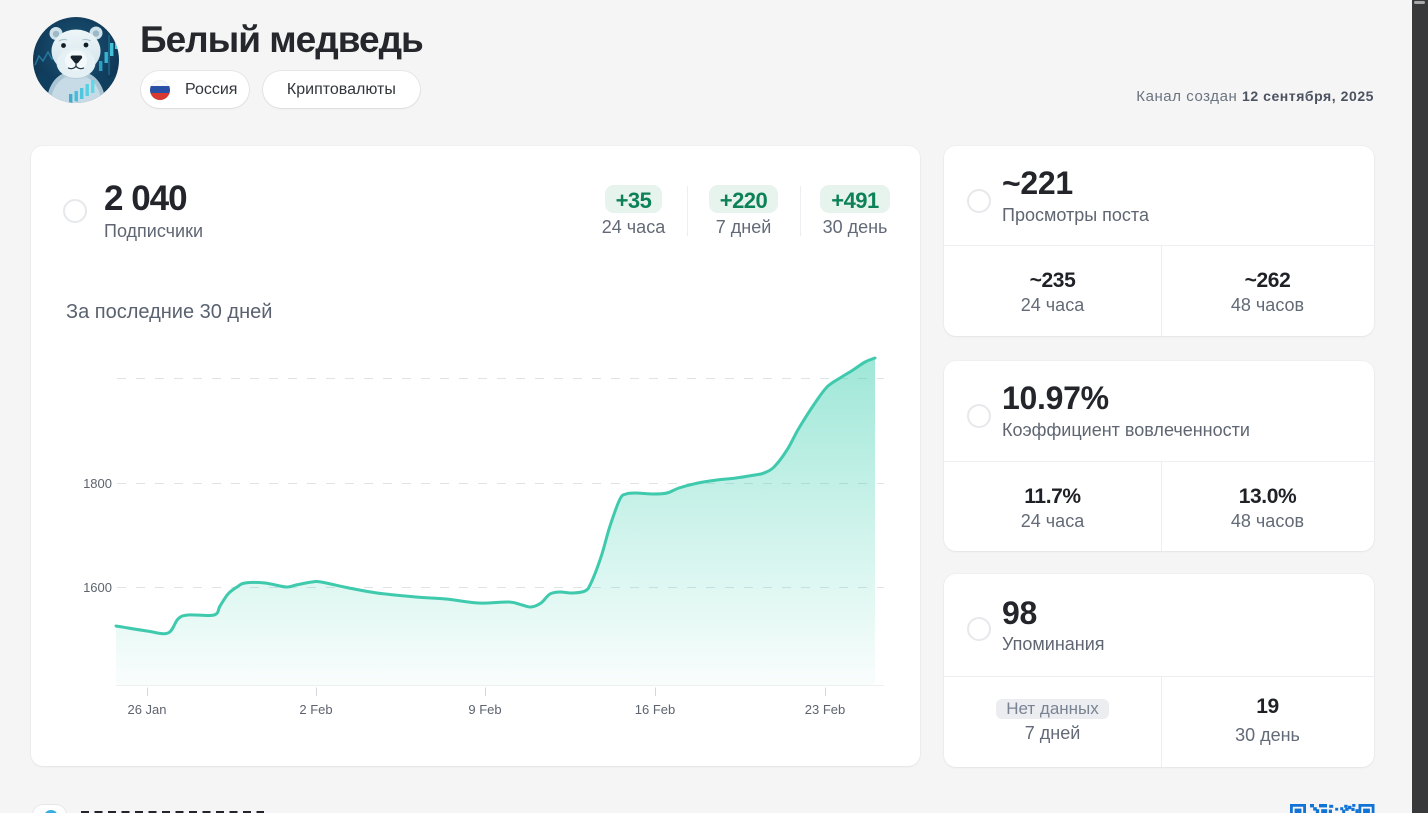 Image resolution: width=1428 pixels, height=813 pixels. Describe the element at coordinates (484, 709) in the screenshot. I see `svg-text: 9 Feb` at that location.